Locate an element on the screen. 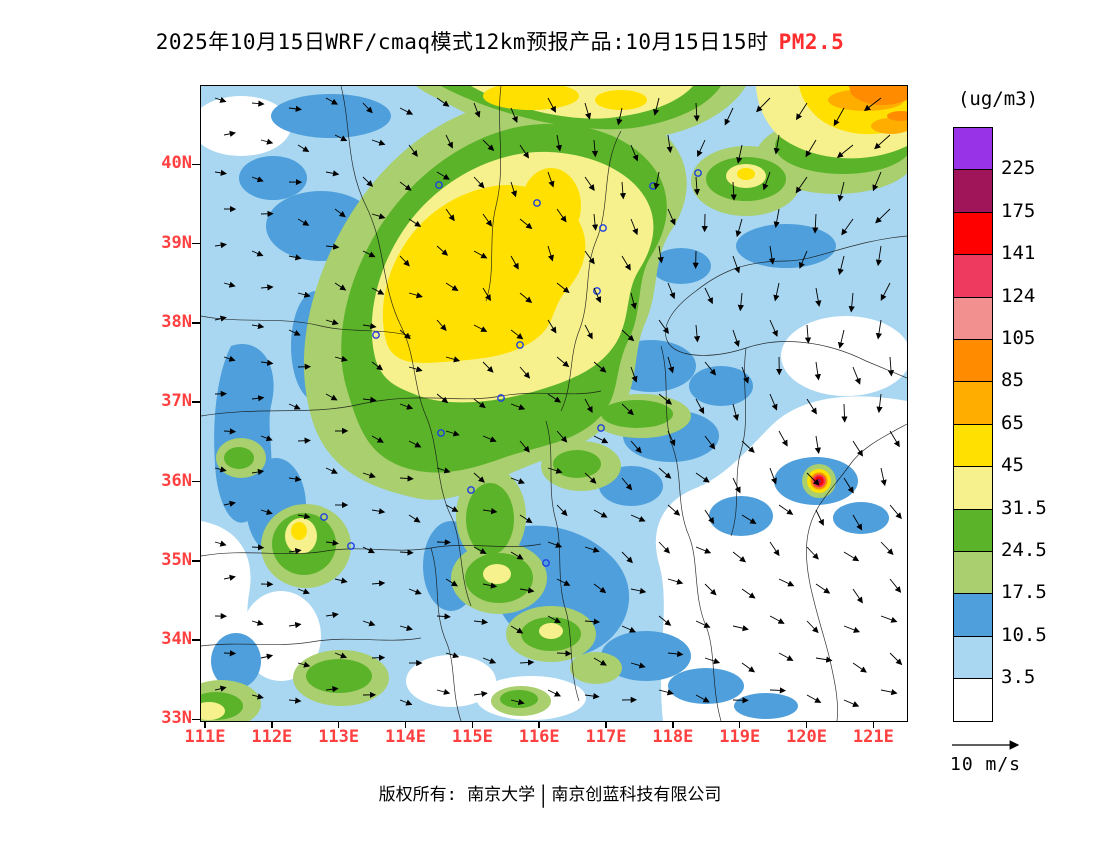 This screenshot has height=850, width=1100. x-axis-label: 116E is located at coordinates (539, 737).